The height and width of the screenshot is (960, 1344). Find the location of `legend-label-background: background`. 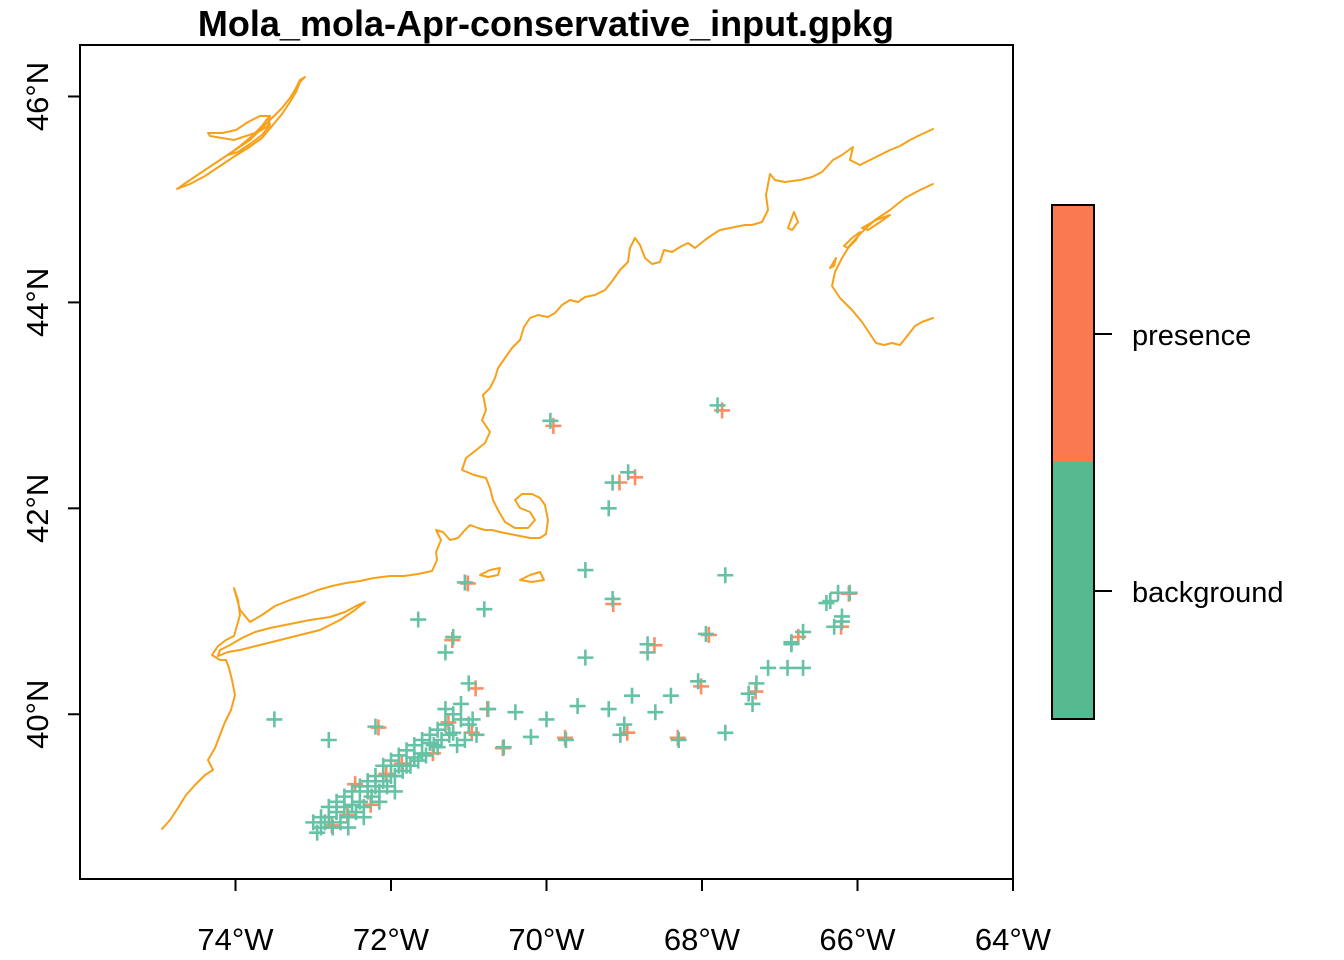

legend-label-background: background is located at coordinates (1208, 593).